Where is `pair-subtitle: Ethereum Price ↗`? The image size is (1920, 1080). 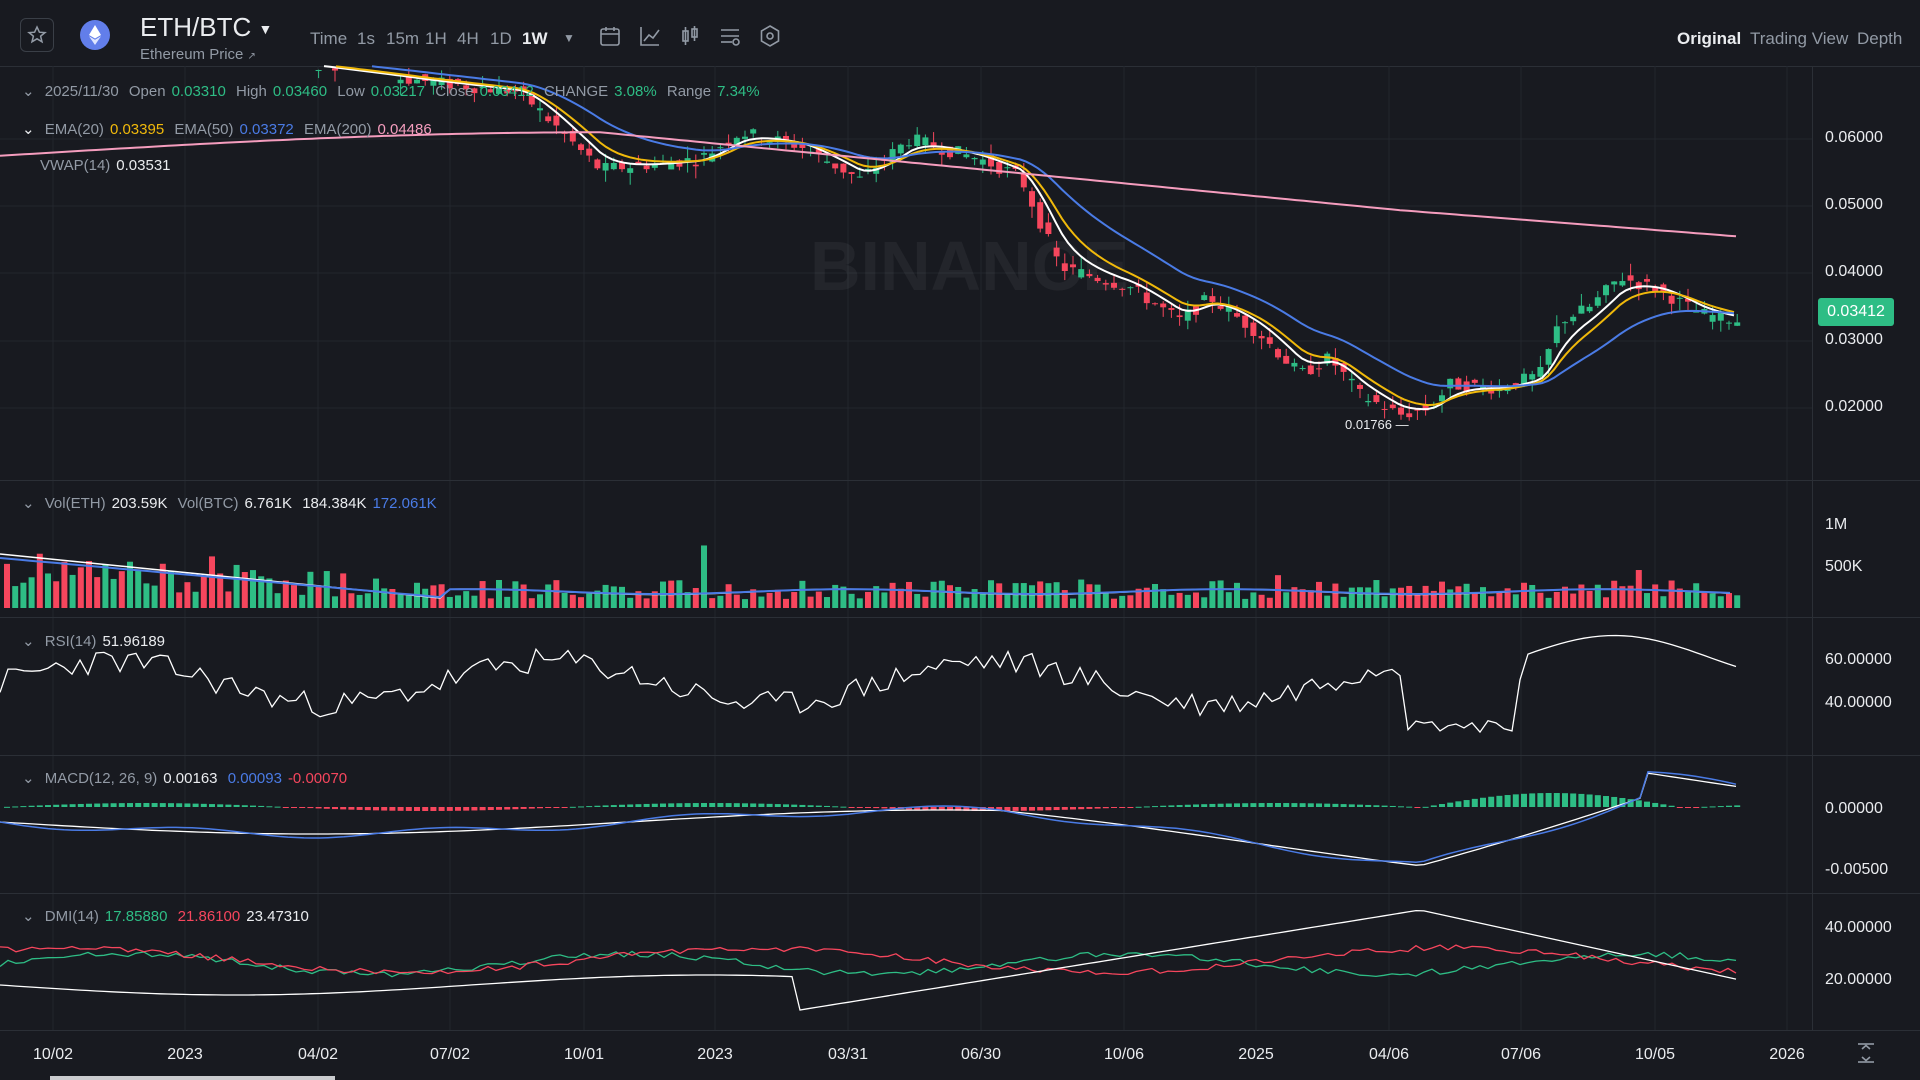
pair-subtitle: Ethereum Price ↗ is located at coordinates (198, 54).